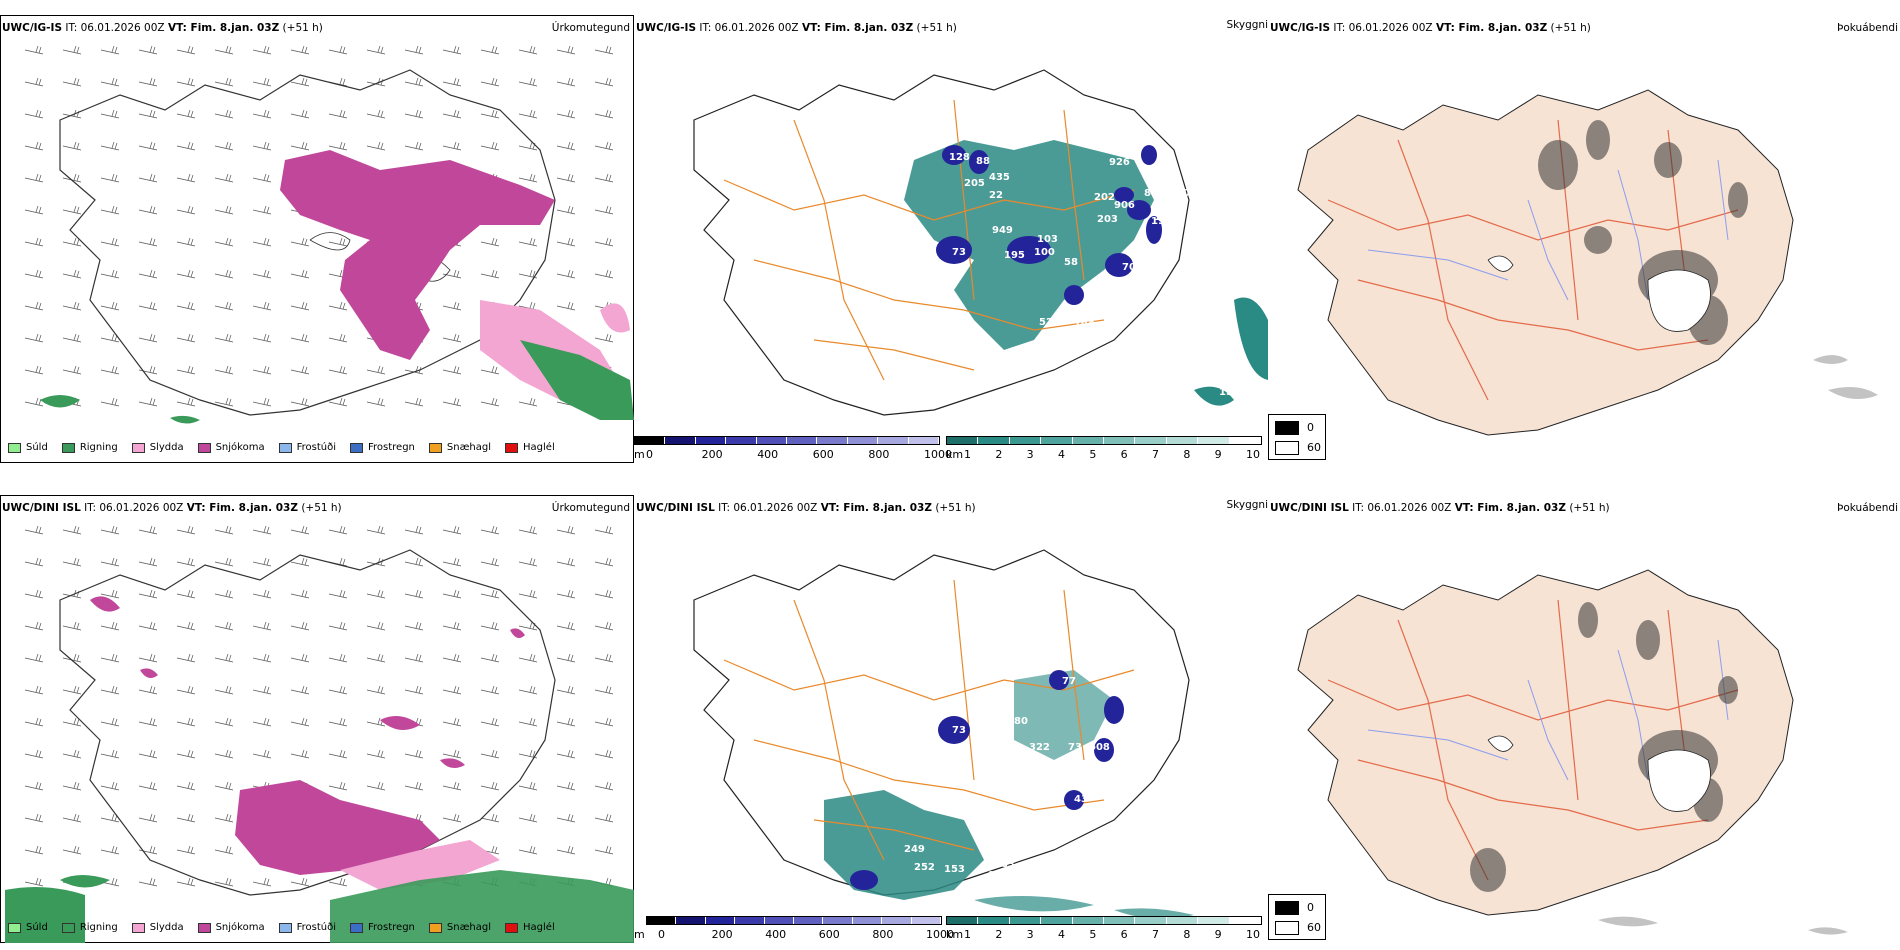 The image size is (1900, 950). What do you see at coordinates (914, 849) in the screenshot?
I see `cloud-base-label: 249` at bounding box center [914, 849].